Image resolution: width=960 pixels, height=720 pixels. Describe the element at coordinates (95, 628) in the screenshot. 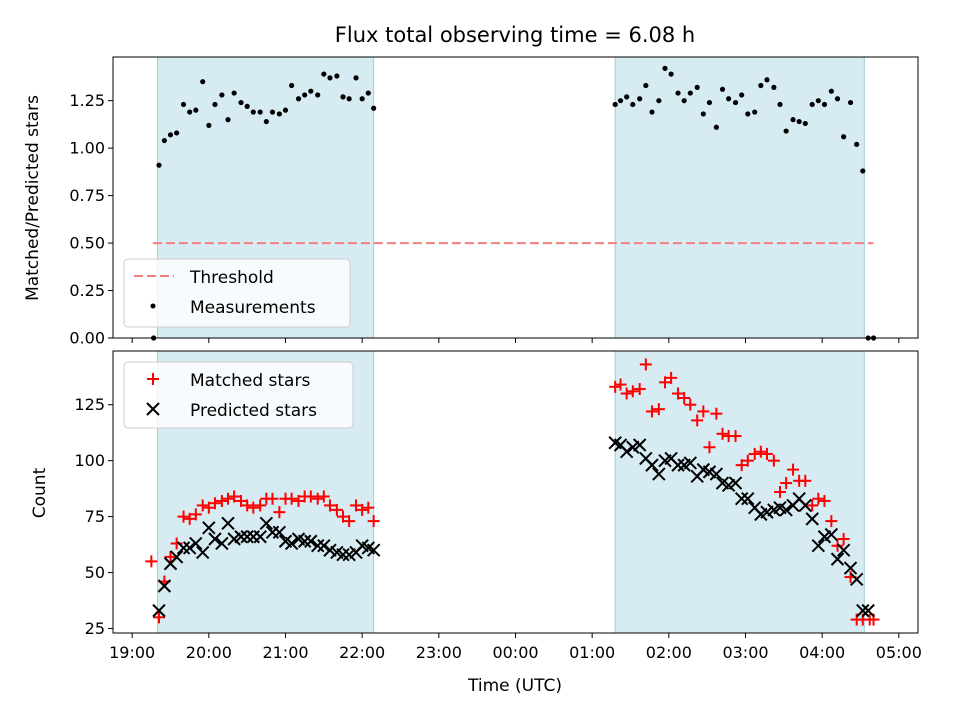

I see `y-tick-label: 25` at that location.